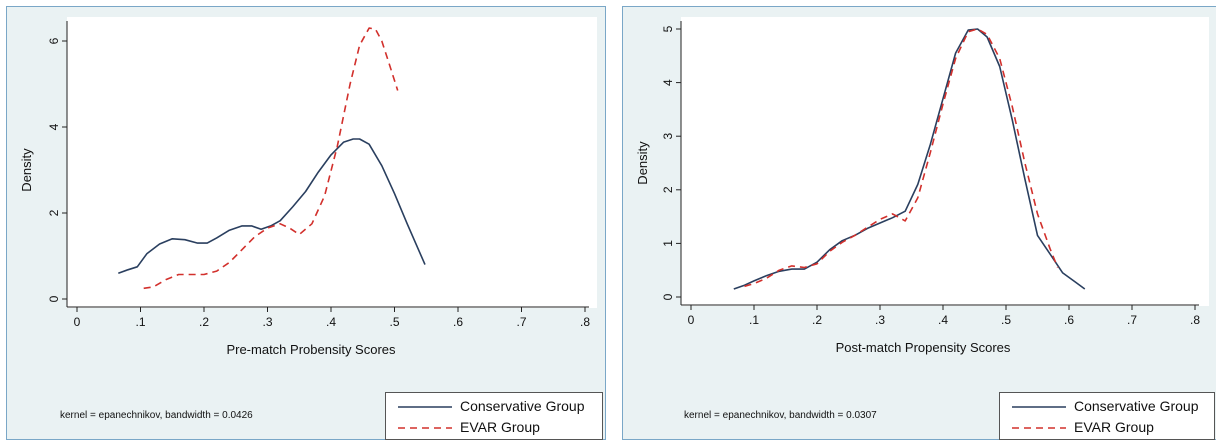 This screenshot has height=442, width=1216. What do you see at coordinates (272, 206) in the screenshot?
I see `series-line-conservative` at bounding box center [272, 206].